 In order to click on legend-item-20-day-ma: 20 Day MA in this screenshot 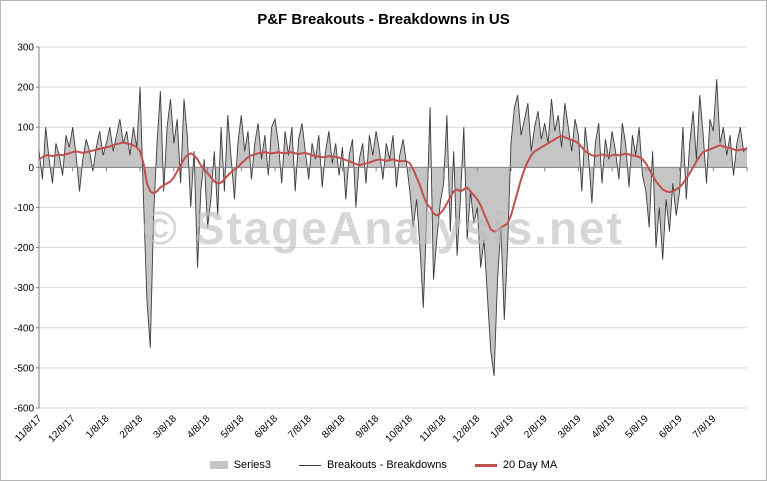, I will do `click(516, 465)`.